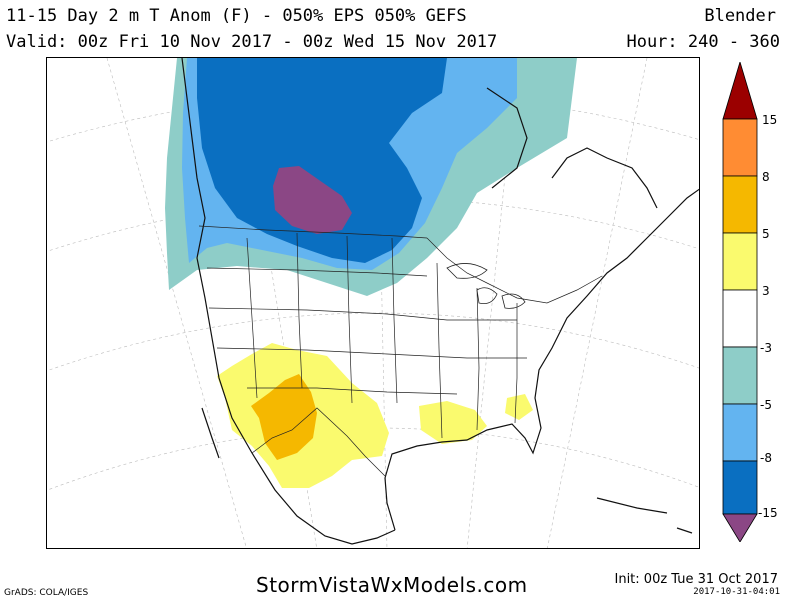  I want to click on warm-anomaly-light-florida, so click(519, 407).